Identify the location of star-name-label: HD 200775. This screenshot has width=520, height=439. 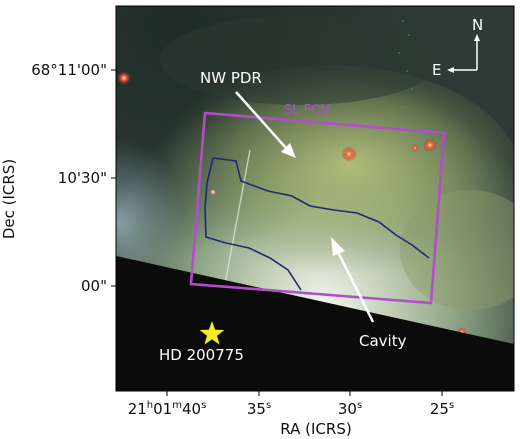
(201, 355).